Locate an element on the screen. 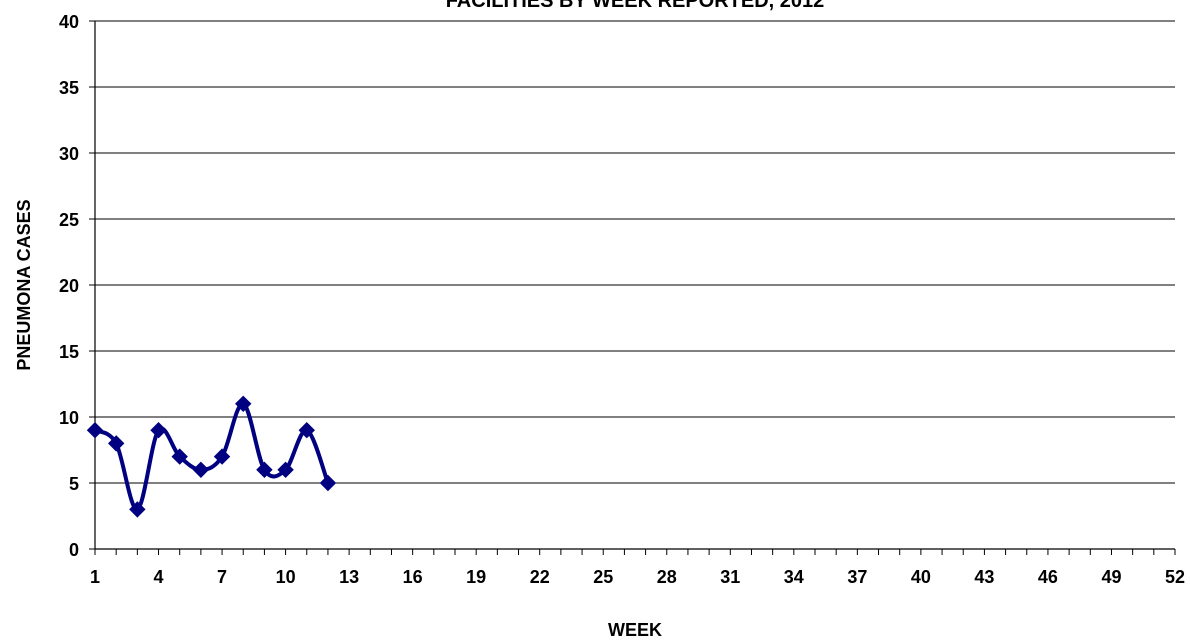 The width and height of the screenshot is (1190, 641). data-series is located at coordinates (211, 456).